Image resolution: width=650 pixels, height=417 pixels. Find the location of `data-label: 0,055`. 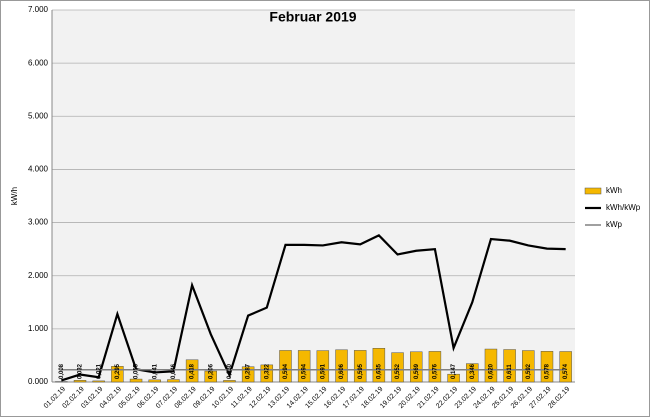

data-label: 0,055 is located at coordinates (137, 371).